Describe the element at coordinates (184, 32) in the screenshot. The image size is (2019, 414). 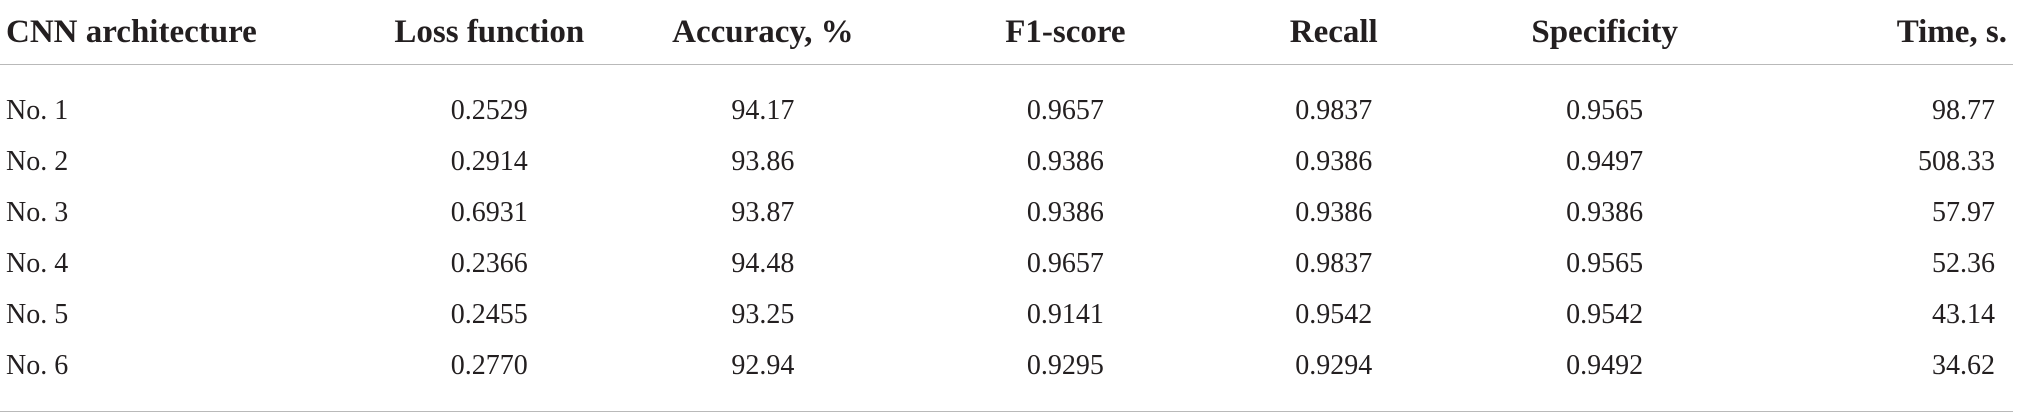
I see `header-cnn-architecture: CNN architecture` at that location.